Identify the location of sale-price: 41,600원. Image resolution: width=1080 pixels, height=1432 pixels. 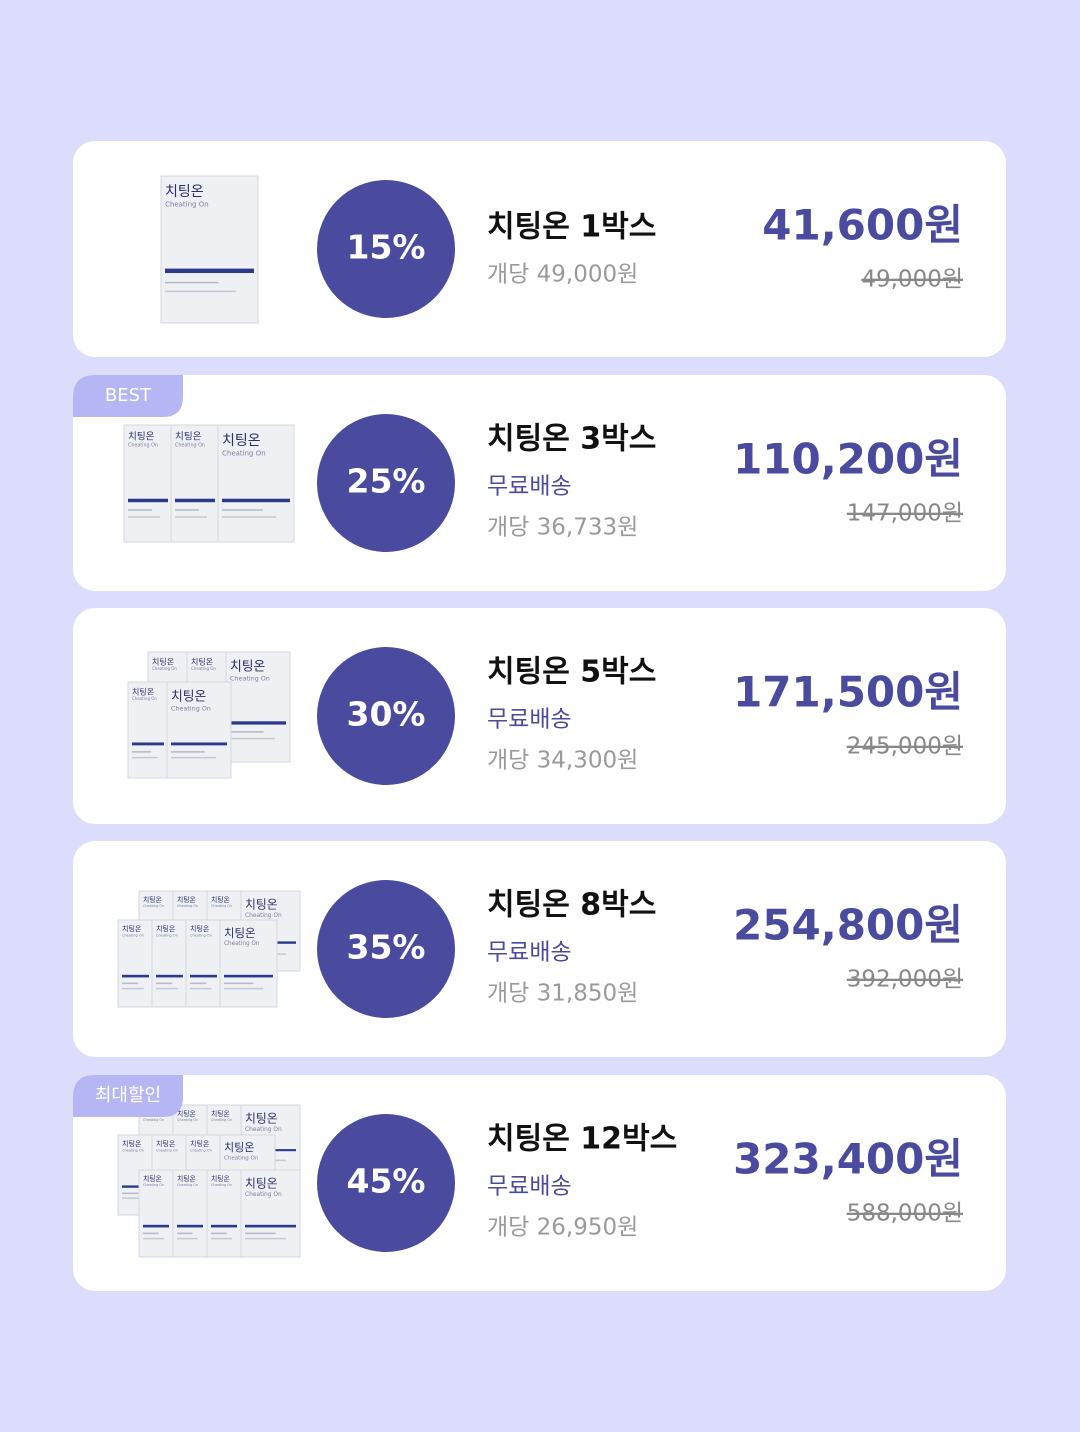
(862, 225).